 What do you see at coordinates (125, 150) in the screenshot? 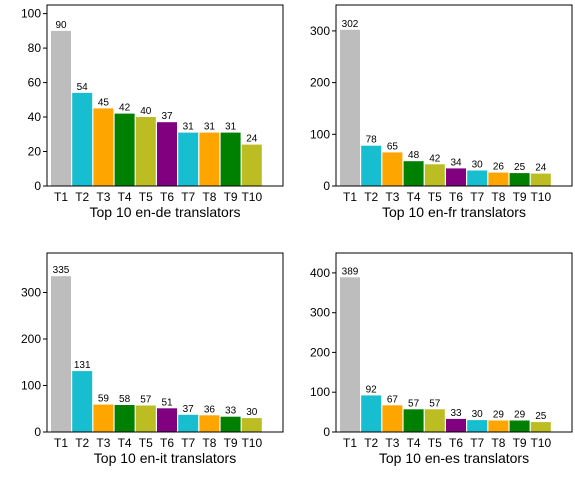
I see `bar-1-t4` at bounding box center [125, 150].